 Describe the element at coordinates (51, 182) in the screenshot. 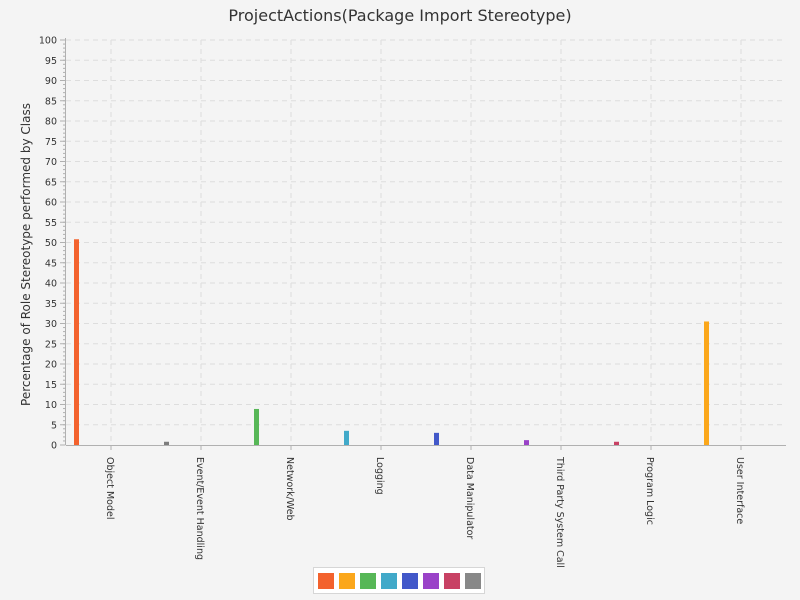

I see `y-tick-label: 65` at that location.